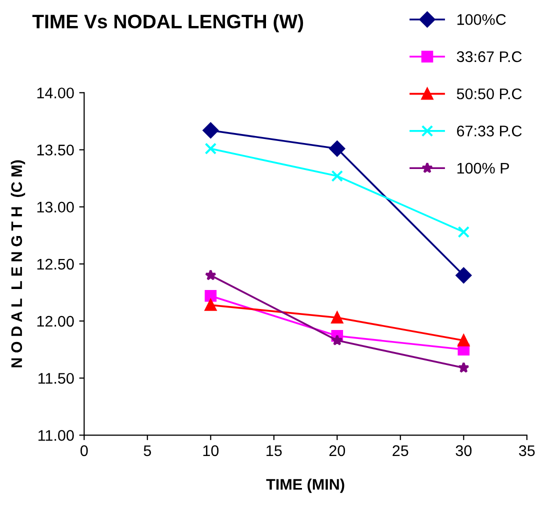  Describe the element at coordinates (168, 23) in the screenshot. I see `chart-title: TIME Vs NODAL LENGTH (W)` at that location.